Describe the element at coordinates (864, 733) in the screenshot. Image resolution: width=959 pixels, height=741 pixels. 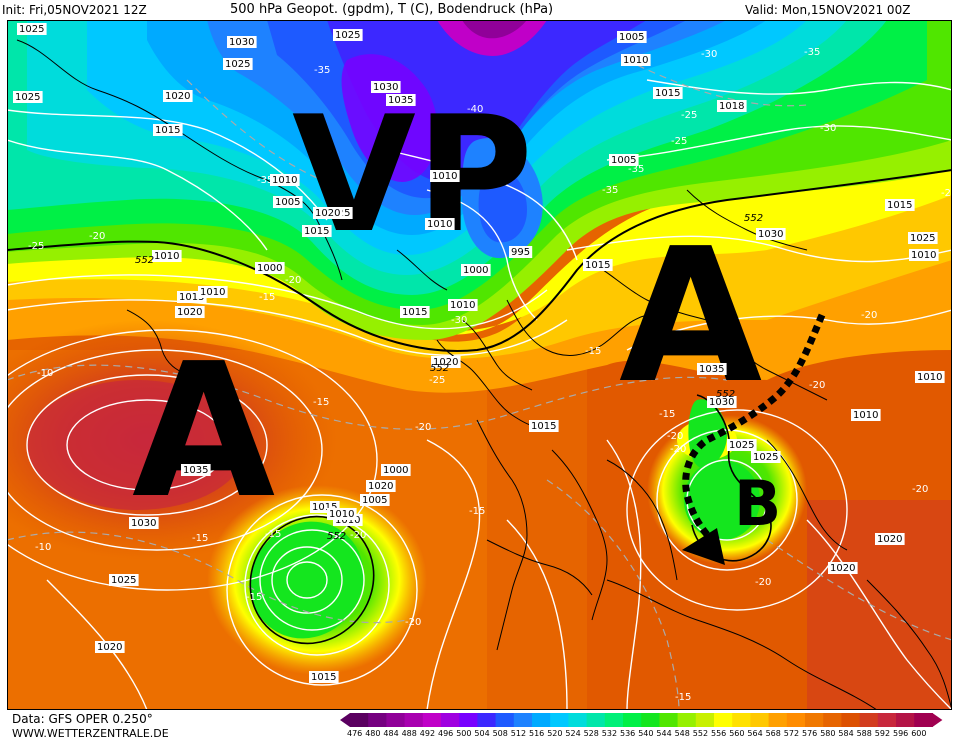
I see `scale-value: 588` at that location.